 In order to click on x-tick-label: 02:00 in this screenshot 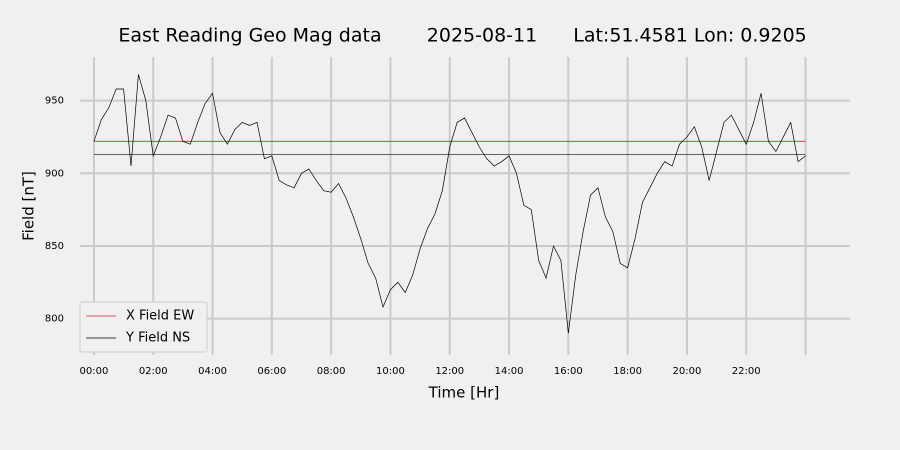, I will do `click(153, 371)`.